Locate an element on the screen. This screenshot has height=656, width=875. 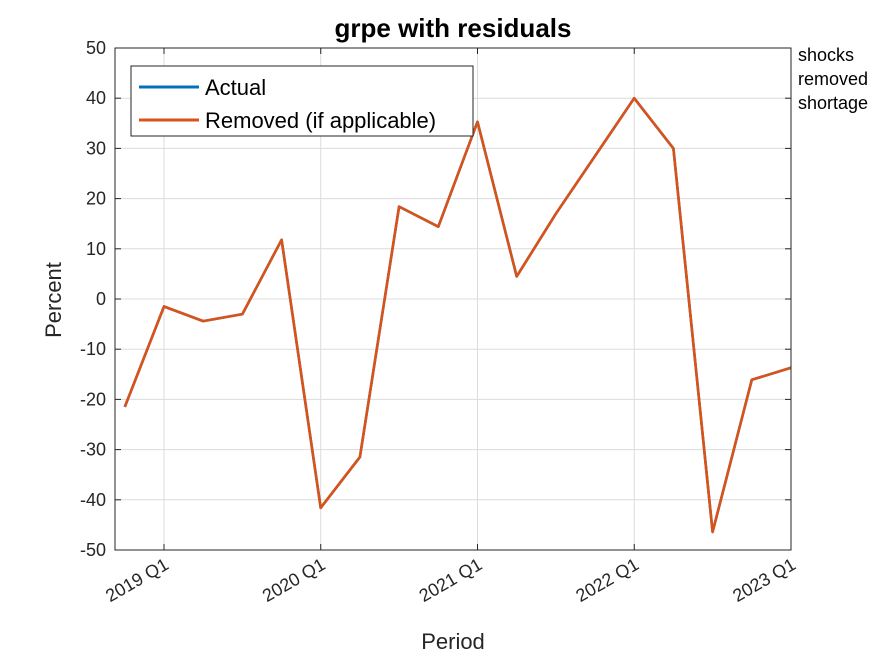
annotation-line: shocks is located at coordinates (826, 55).